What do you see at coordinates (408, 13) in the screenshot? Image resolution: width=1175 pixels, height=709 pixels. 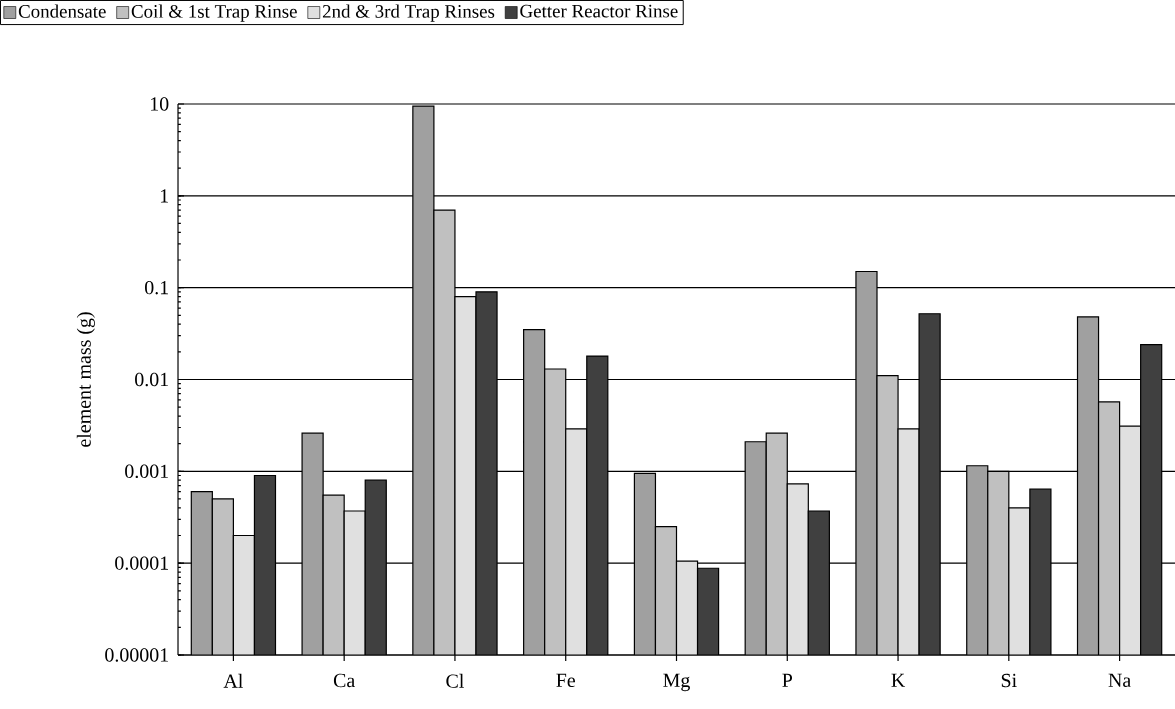 I see `legend-label: 2nd & 3rd Trap Rinses` at bounding box center [408, 13].